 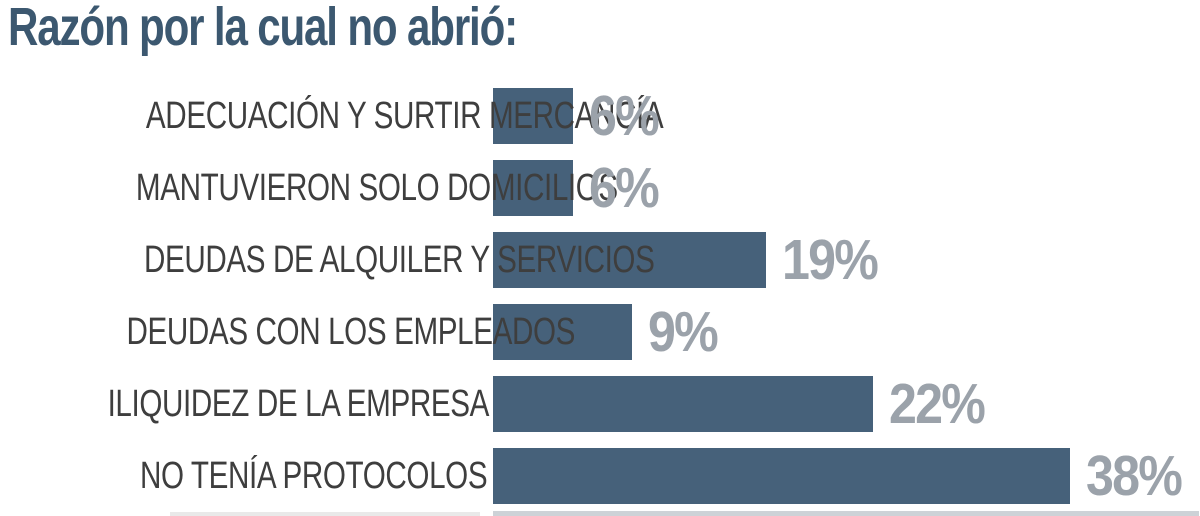 I want to click on bar-row: ILIQUIDEZ DE LA EMPRESA 22%, so click(x=600, y=404).